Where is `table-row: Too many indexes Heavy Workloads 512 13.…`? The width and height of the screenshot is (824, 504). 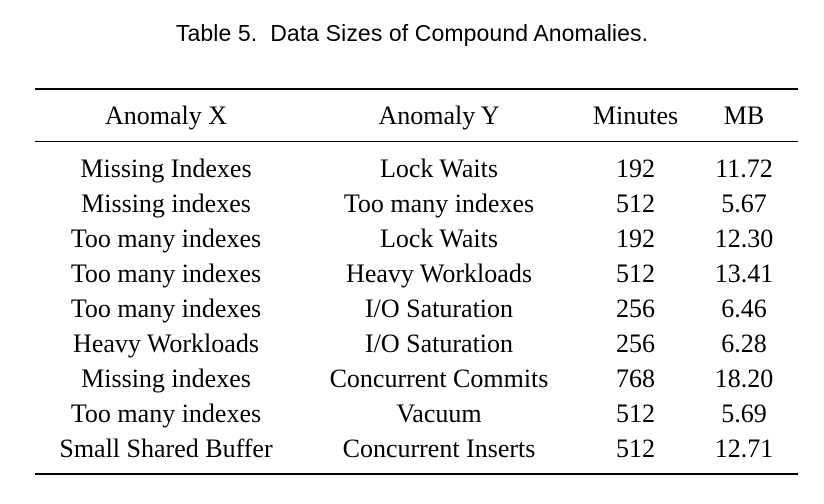 table-row: Too many indexes Heavy Workloads 512 13.… is located at coordinates (416, 273).